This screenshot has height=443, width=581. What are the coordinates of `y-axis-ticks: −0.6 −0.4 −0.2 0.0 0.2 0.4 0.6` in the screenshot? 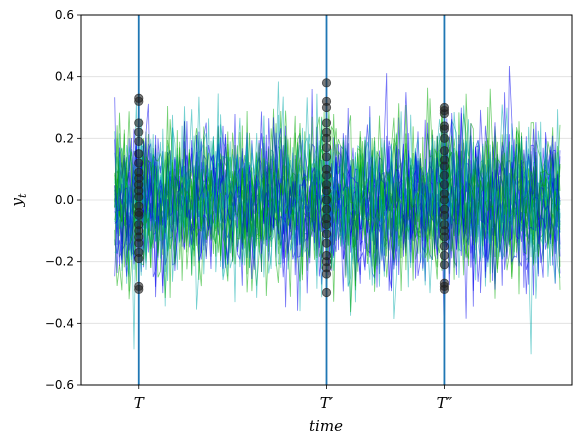 It's located at (63, 200).